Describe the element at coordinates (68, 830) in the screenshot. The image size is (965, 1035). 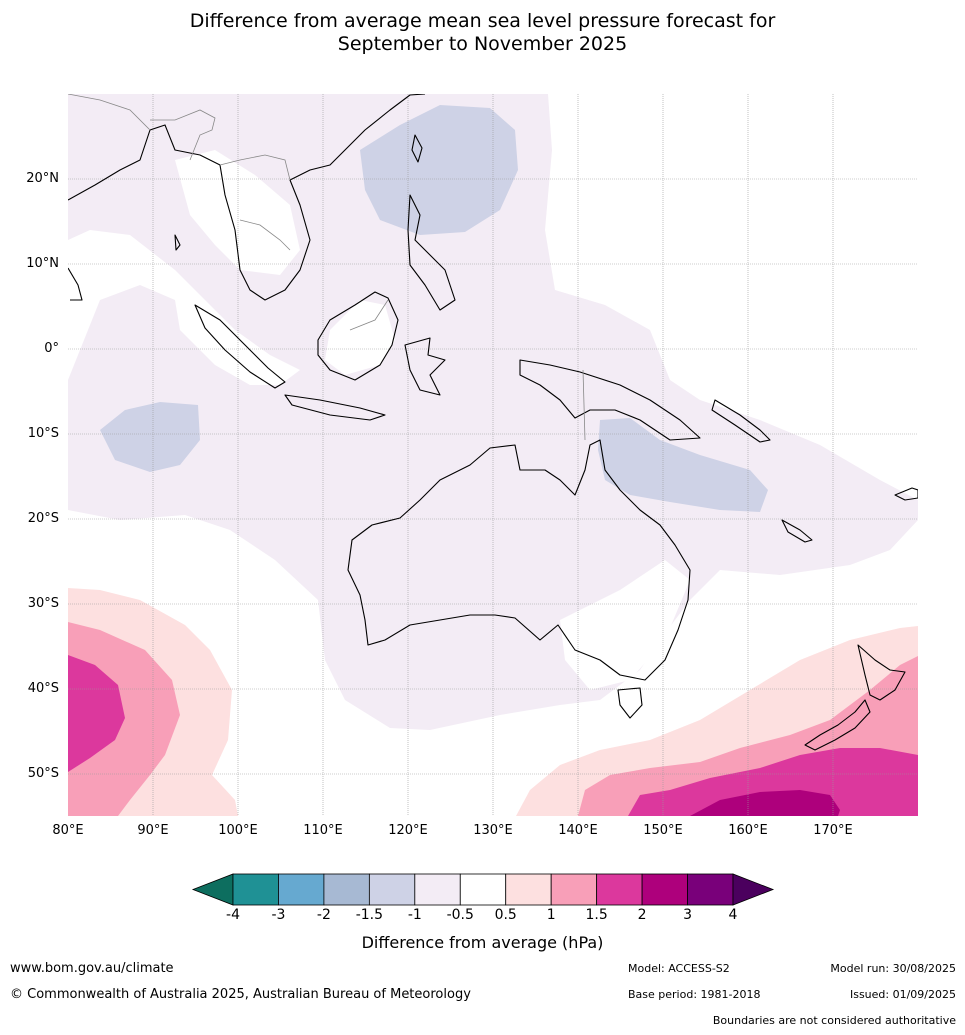
I see `longitude-label: 80°E` at that location.